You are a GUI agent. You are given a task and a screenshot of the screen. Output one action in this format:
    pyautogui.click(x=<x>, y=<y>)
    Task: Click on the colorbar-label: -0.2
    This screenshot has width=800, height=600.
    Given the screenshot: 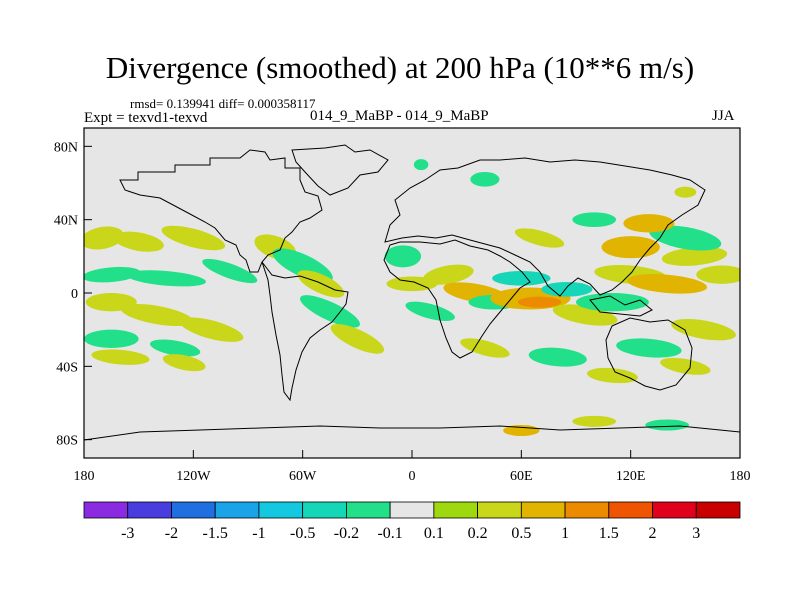 What is the action you would take?
    pyautogui.click(x=346, y=533)
    